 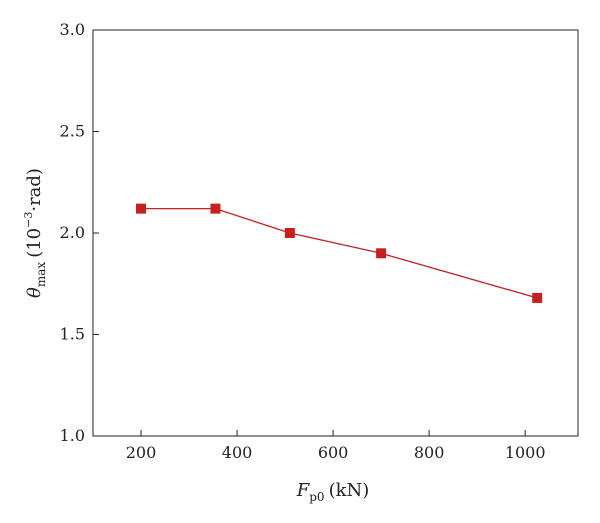 I want to click on x-axis: 200 400 600 800 1000, so click(x=336, y=446).